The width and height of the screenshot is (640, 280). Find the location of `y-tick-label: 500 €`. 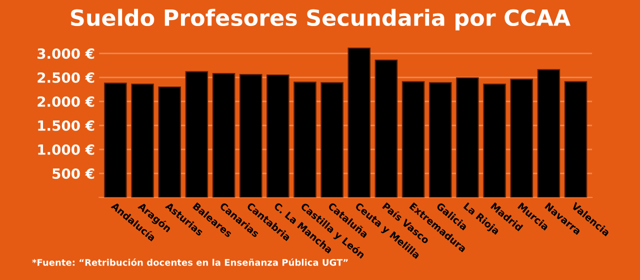

y-tick-label: 500 € is located at coordinates (73, 173).